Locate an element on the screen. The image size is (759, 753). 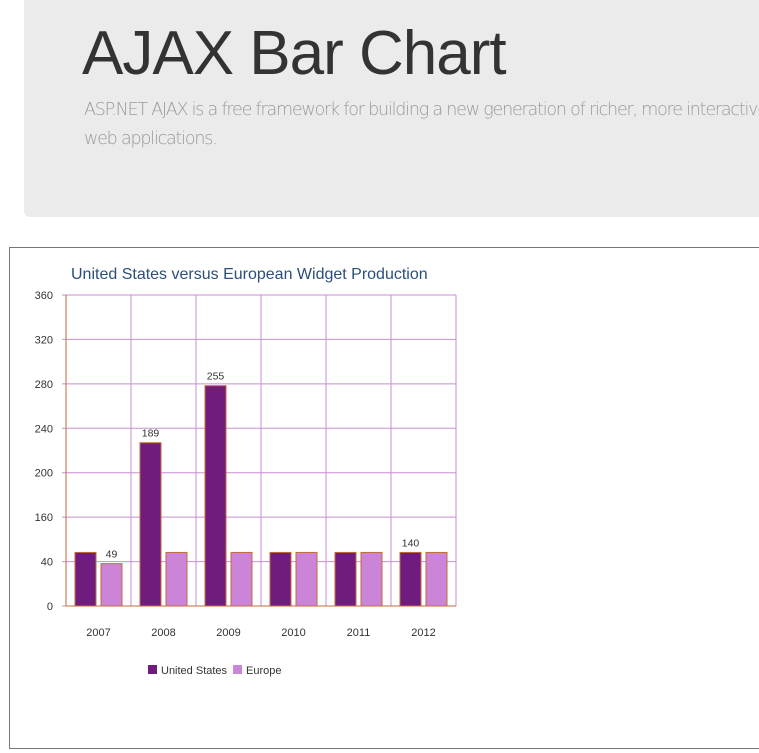
y-tick-label: 40 is located at coordinates (47, 563).